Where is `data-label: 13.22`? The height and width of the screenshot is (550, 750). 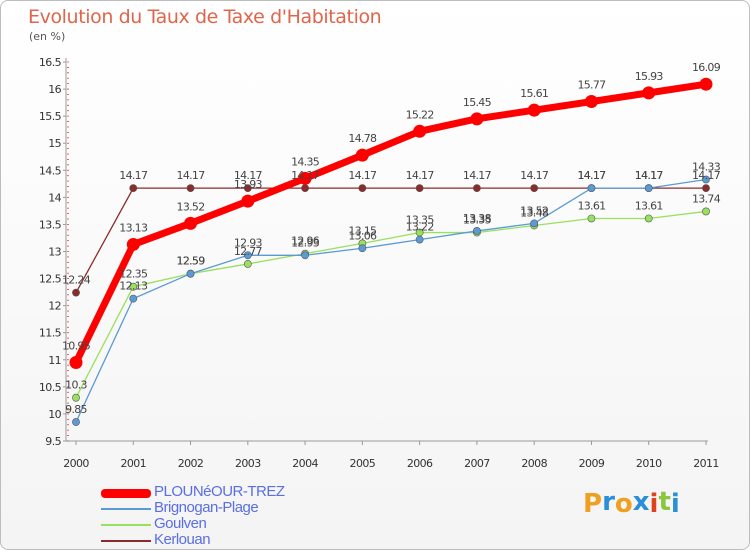 data-label: 13.22 is located at coordinates (420, 227).